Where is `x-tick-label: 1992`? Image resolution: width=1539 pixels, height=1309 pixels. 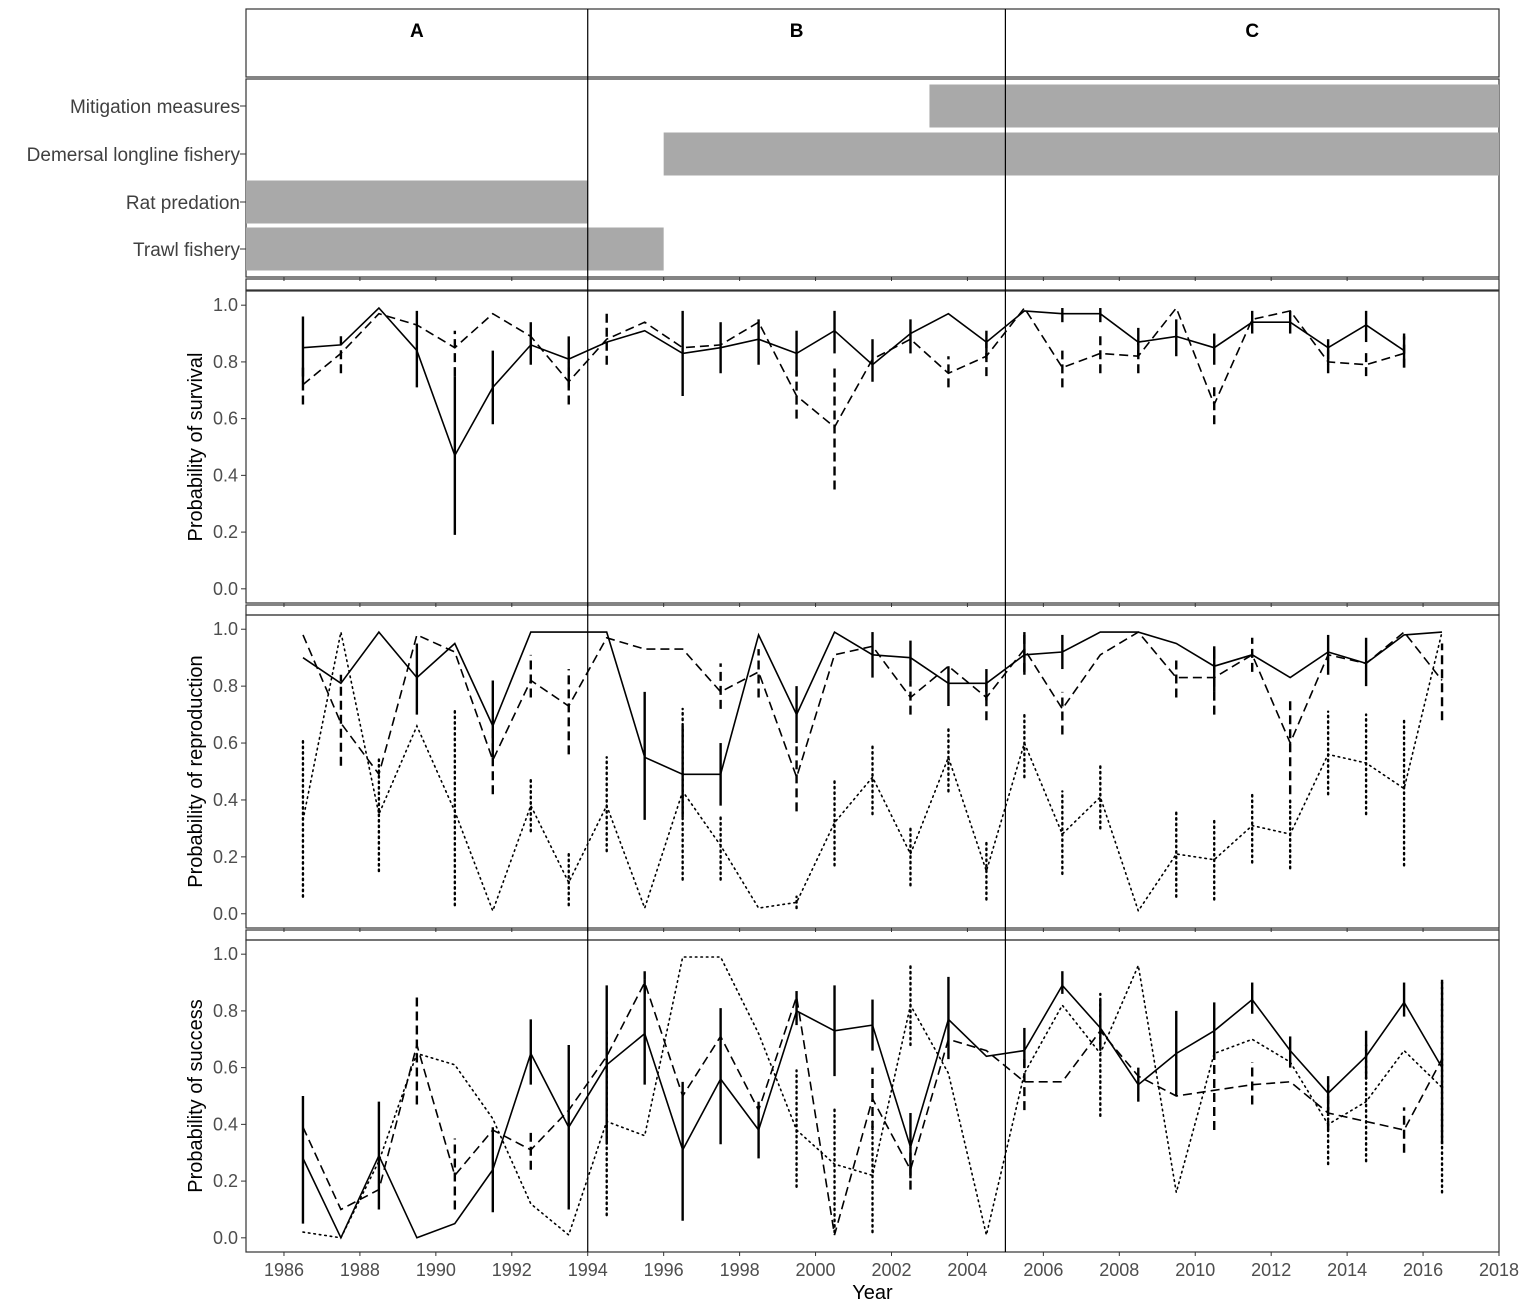
x-tick-label: 1992 is located at coordinates (512, 1270).